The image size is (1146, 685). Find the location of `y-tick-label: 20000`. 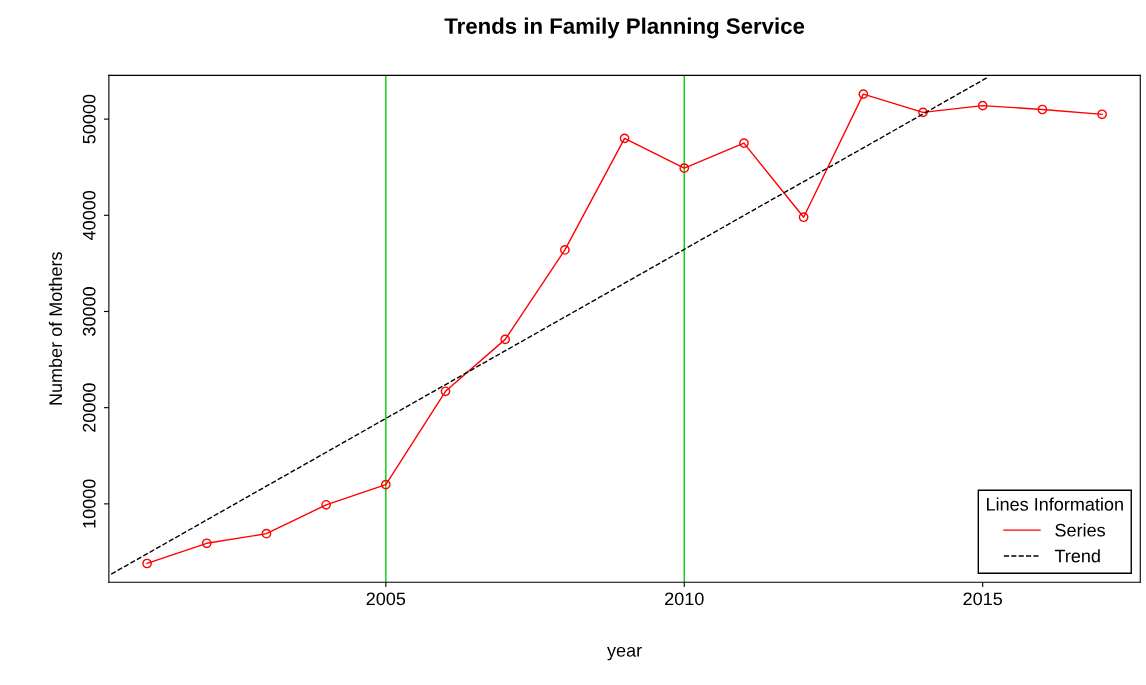

y-tick-label: 20000 is located at coordinates (89, 407).